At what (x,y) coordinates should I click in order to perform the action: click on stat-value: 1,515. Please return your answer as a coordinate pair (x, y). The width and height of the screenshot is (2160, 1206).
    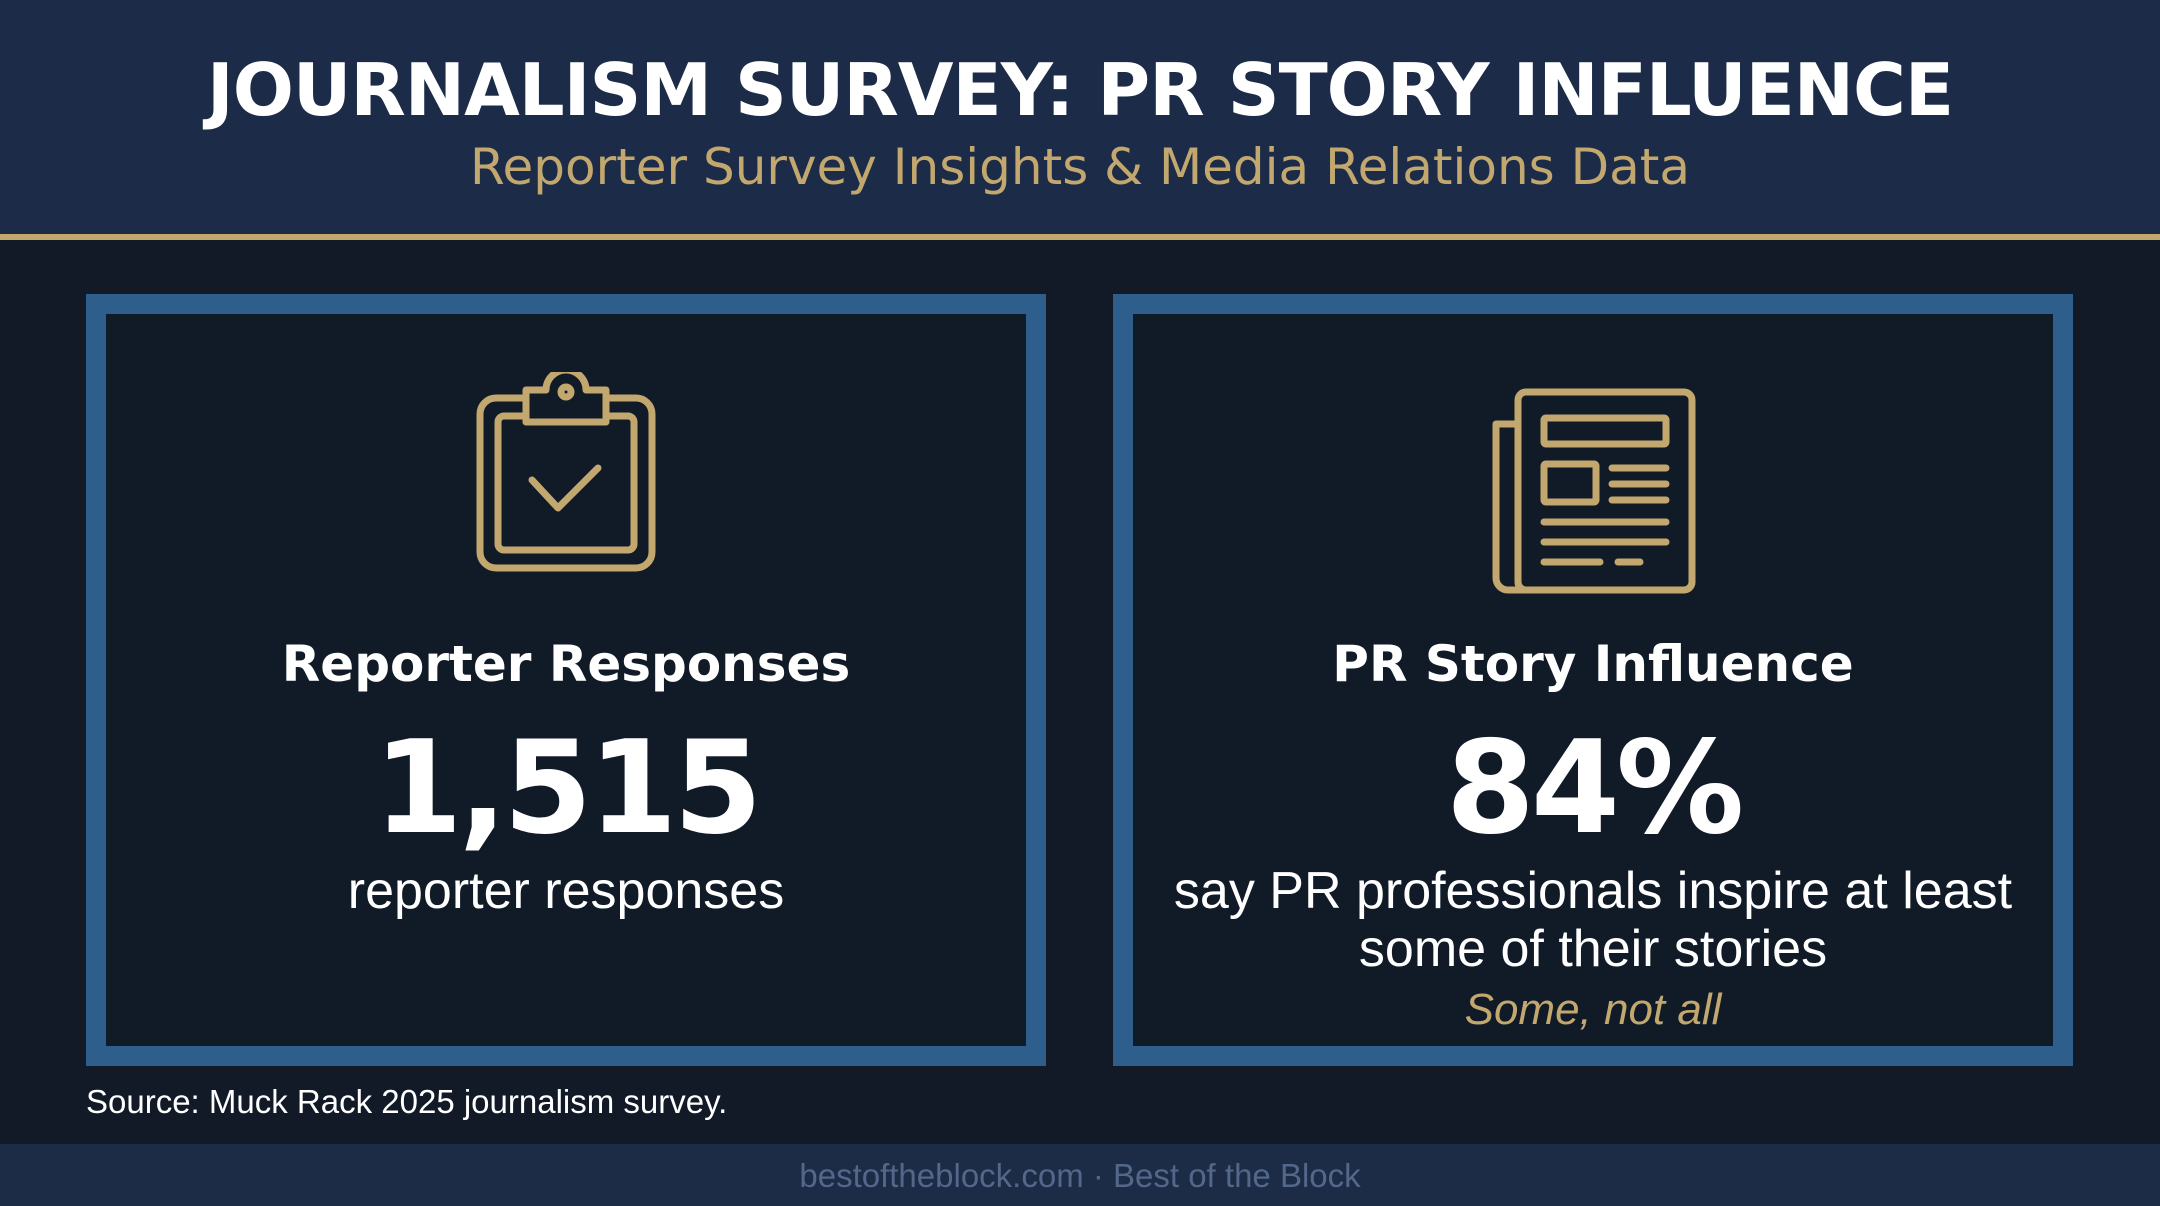
    Looking at the image, I should click on (568, 788).